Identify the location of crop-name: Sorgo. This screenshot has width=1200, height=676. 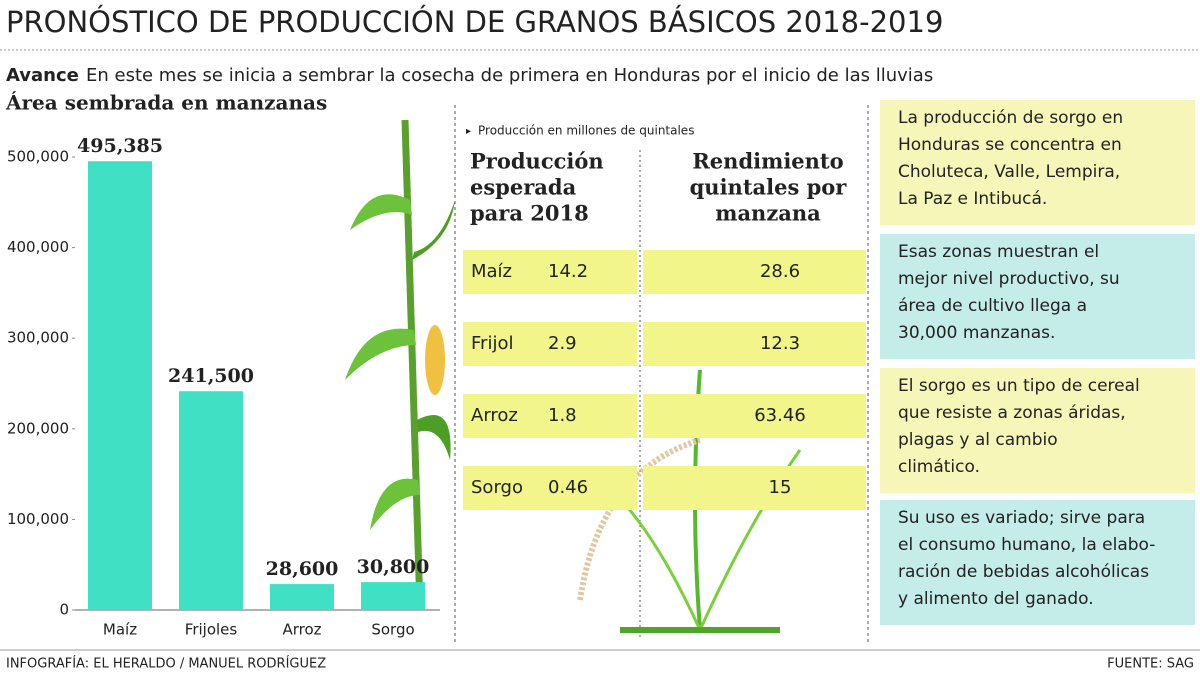
(497, 487).